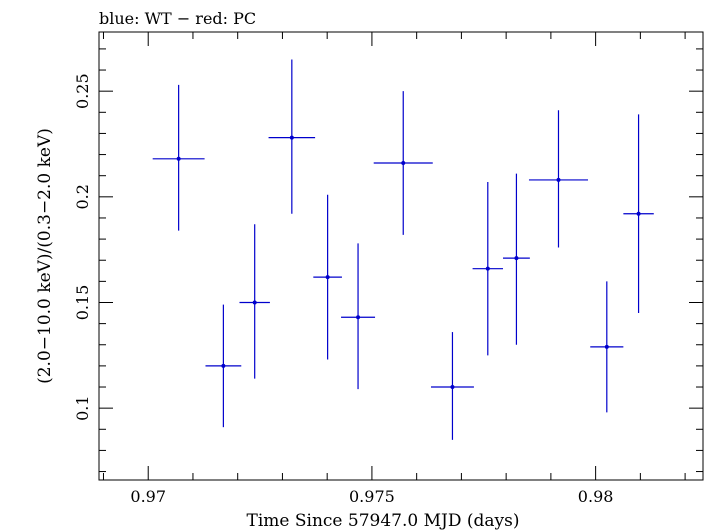 The height and width of the screenshot is (532, 705). What do you see at coordinates (82, 407) in the screenshot?
I see `y-tick-label: 0.1` at bounding box center [82, 407].